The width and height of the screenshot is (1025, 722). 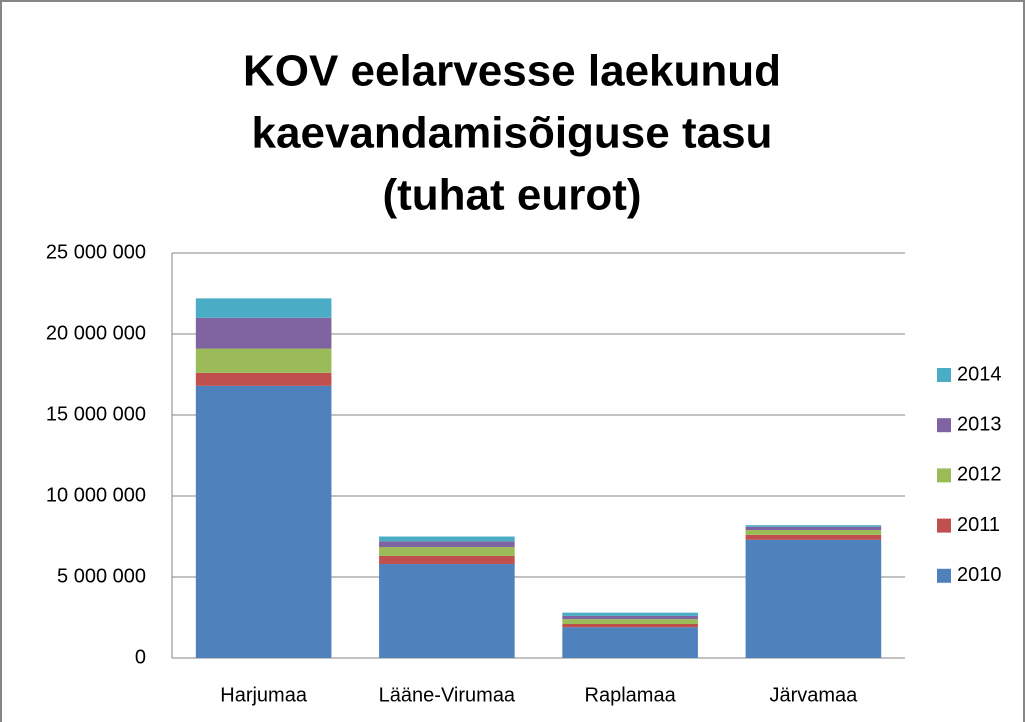 I want to click on x-tick-label: Lääne-Virumaa, so click(x=447, y=695).